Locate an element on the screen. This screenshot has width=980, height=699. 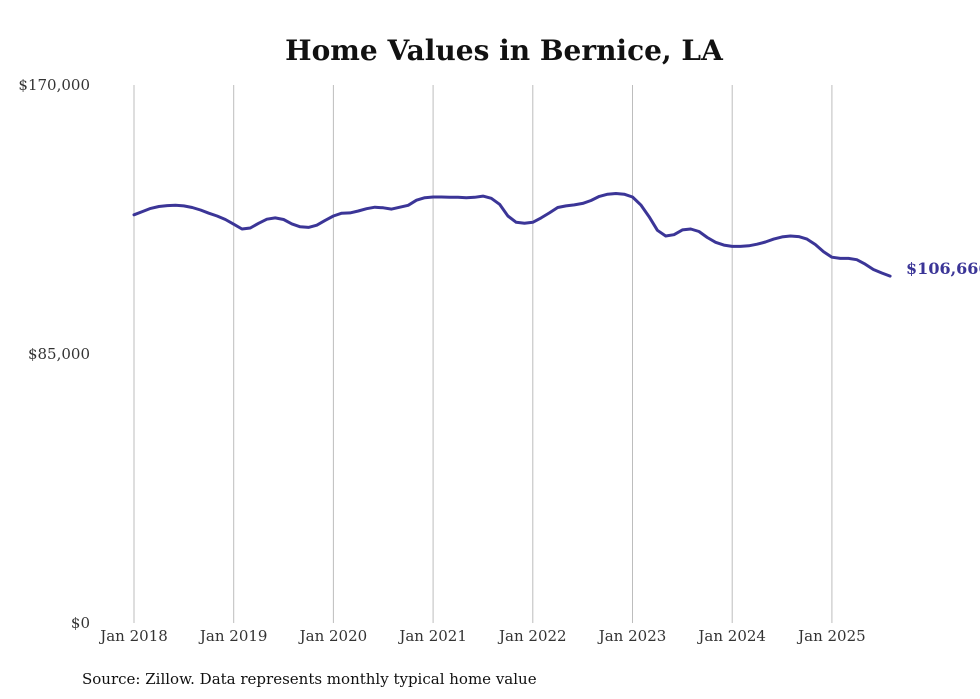
x-tick-label: Jan 2022 is located at coordinates (532, 636).